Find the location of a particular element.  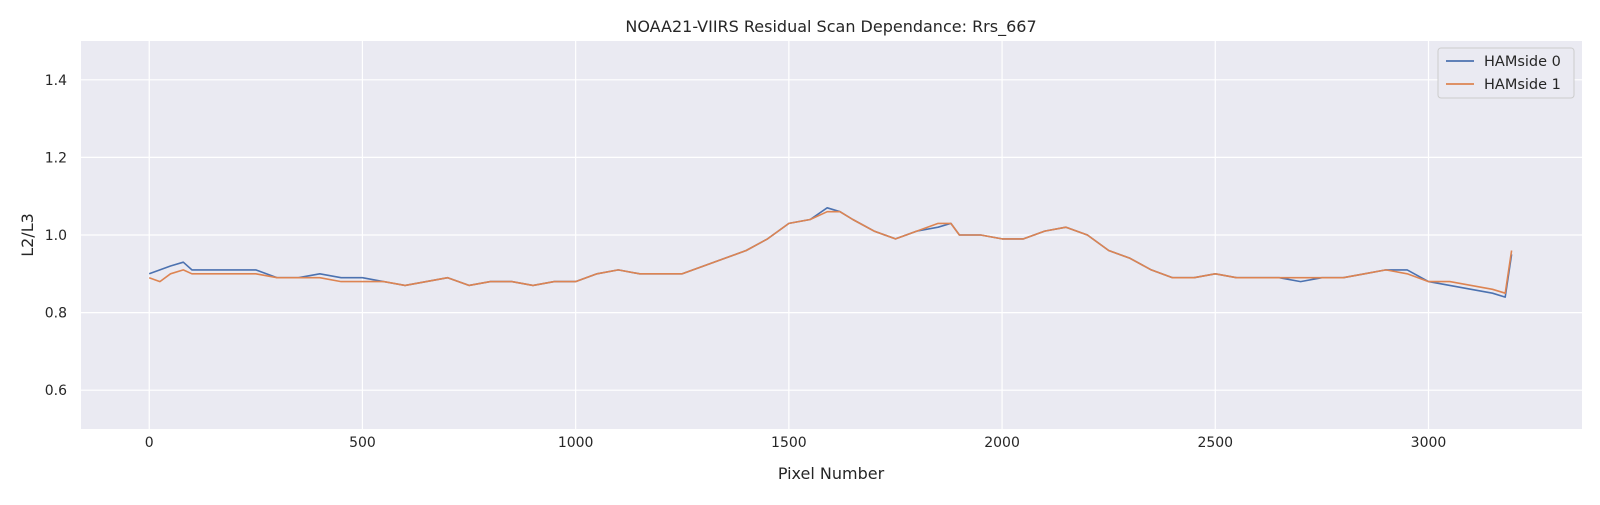

y-tick-label: 1.4 is located at coordinates (56, 81).